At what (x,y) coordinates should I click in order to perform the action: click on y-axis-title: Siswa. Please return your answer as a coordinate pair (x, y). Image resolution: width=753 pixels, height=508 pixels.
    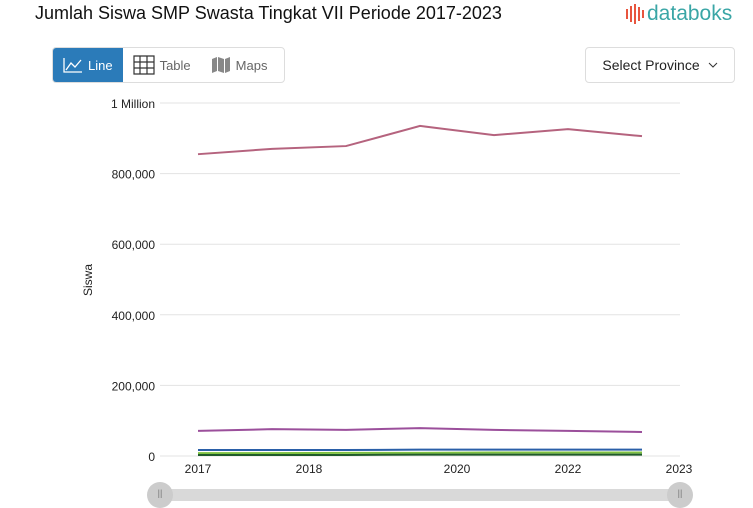
    Looking at the image, I should click on (88, 280).